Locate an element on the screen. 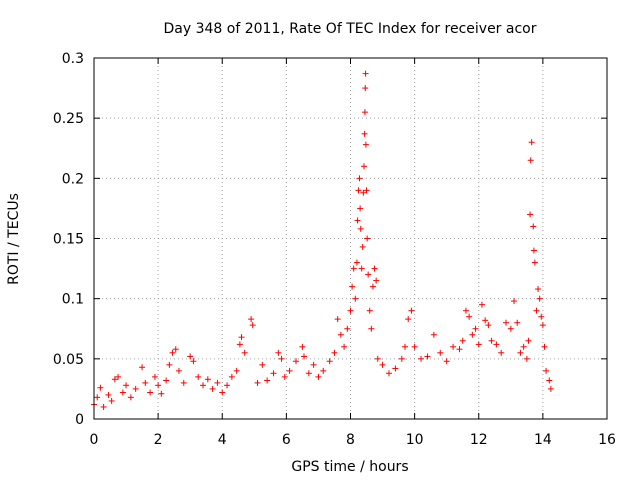 The height and width of the screenshot is (480, 640). x-tick-label: 2 is located at coordinates (158, 440).